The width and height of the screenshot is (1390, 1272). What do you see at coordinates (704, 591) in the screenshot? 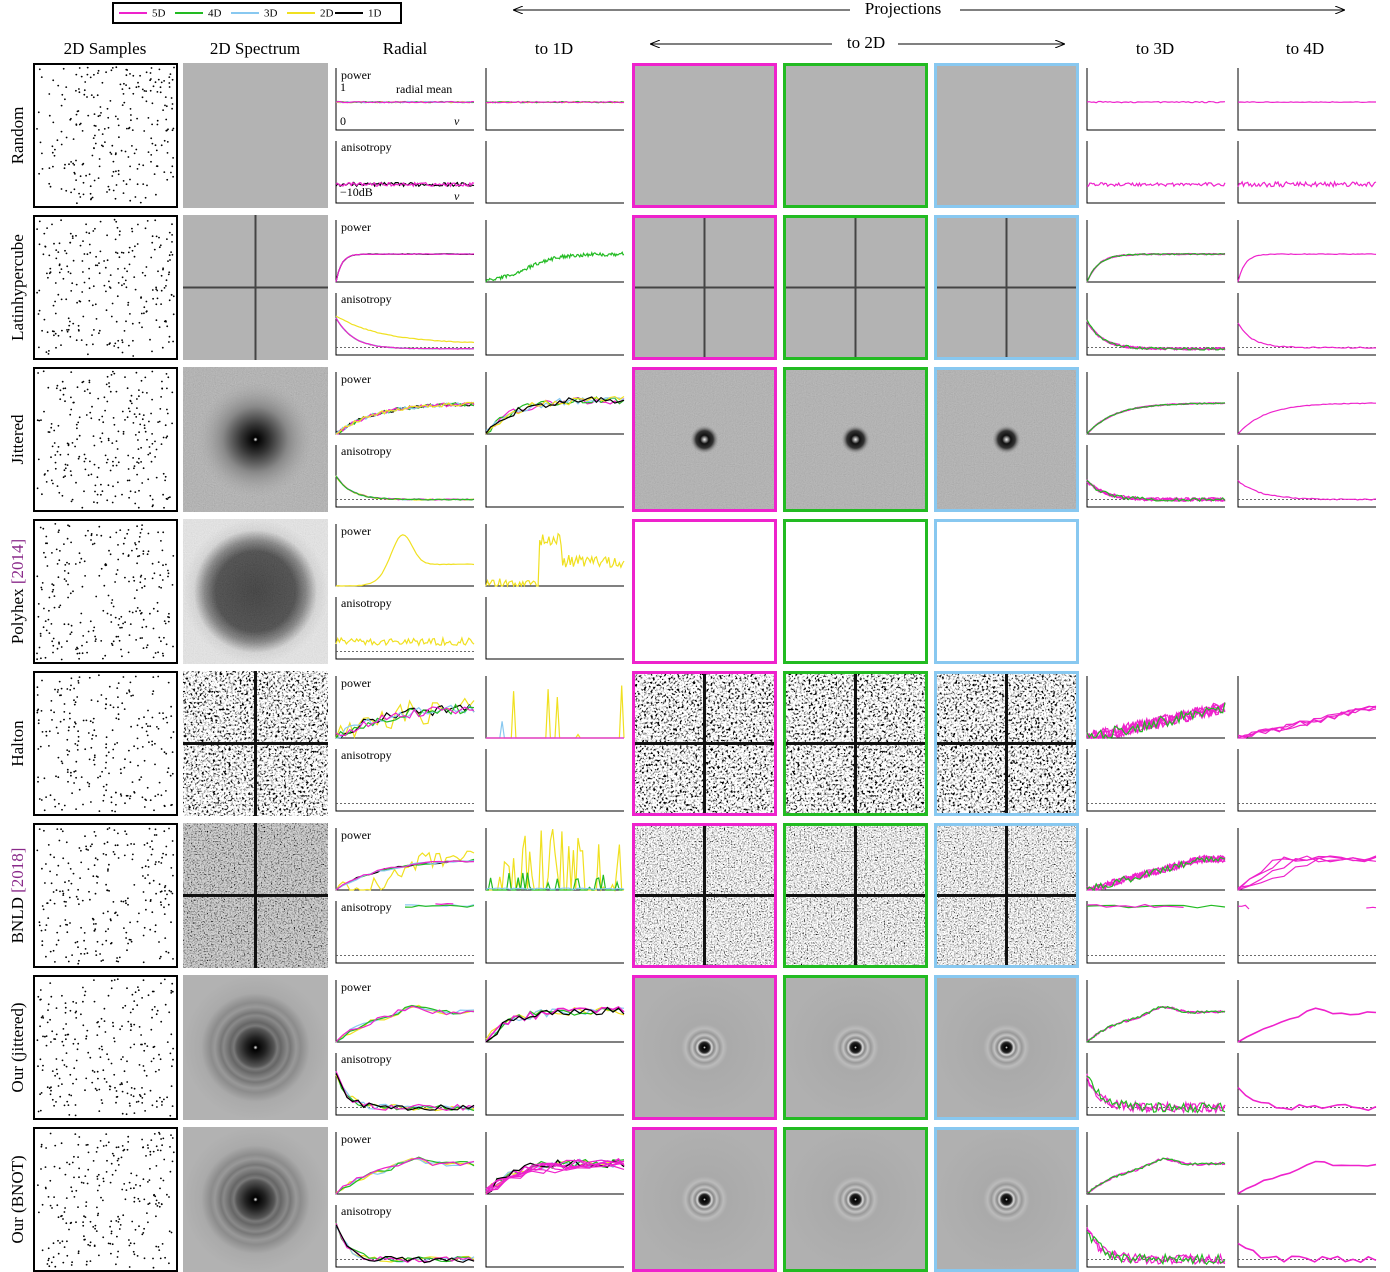
I see `bg` at bounding box center [704, 591].